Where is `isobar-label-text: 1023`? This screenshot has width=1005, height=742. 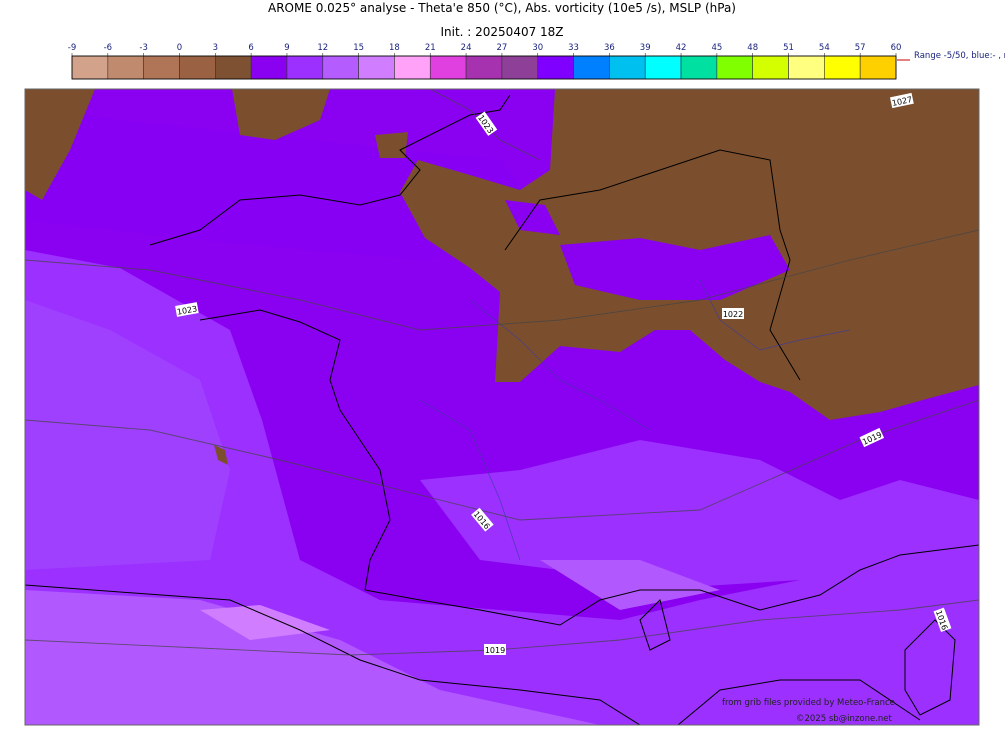
isobar-label-text: 1023 is located at coordinates (187, 310).